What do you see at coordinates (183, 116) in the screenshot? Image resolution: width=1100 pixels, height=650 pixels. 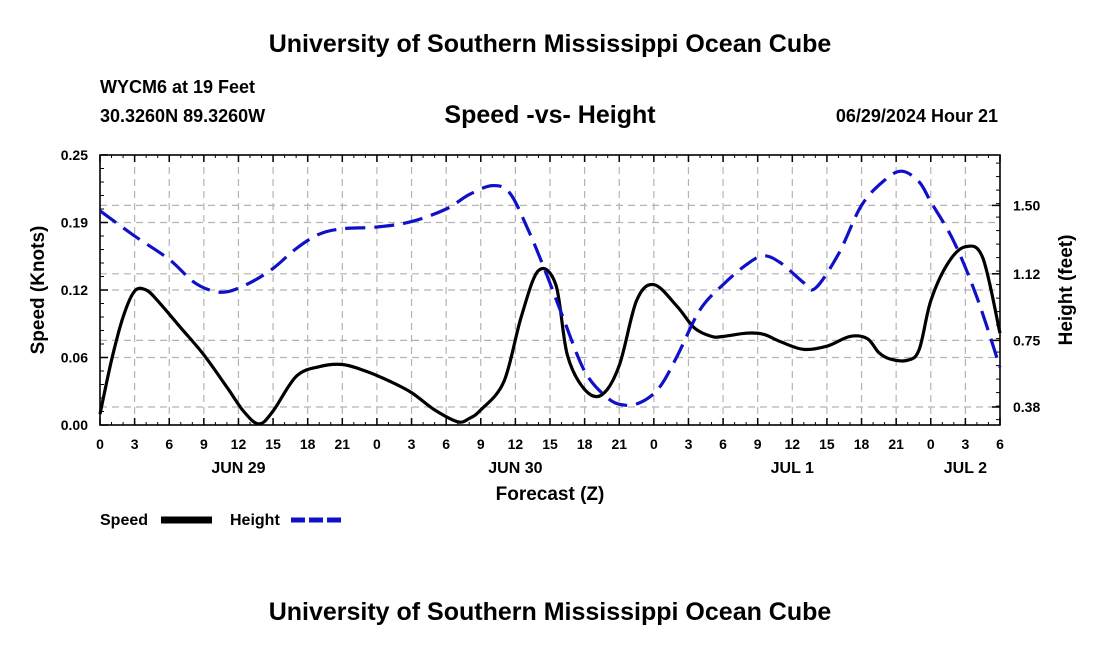 I see `coordinates-label: 30.3260N 89.3260W` at bounding box center [183, 116].